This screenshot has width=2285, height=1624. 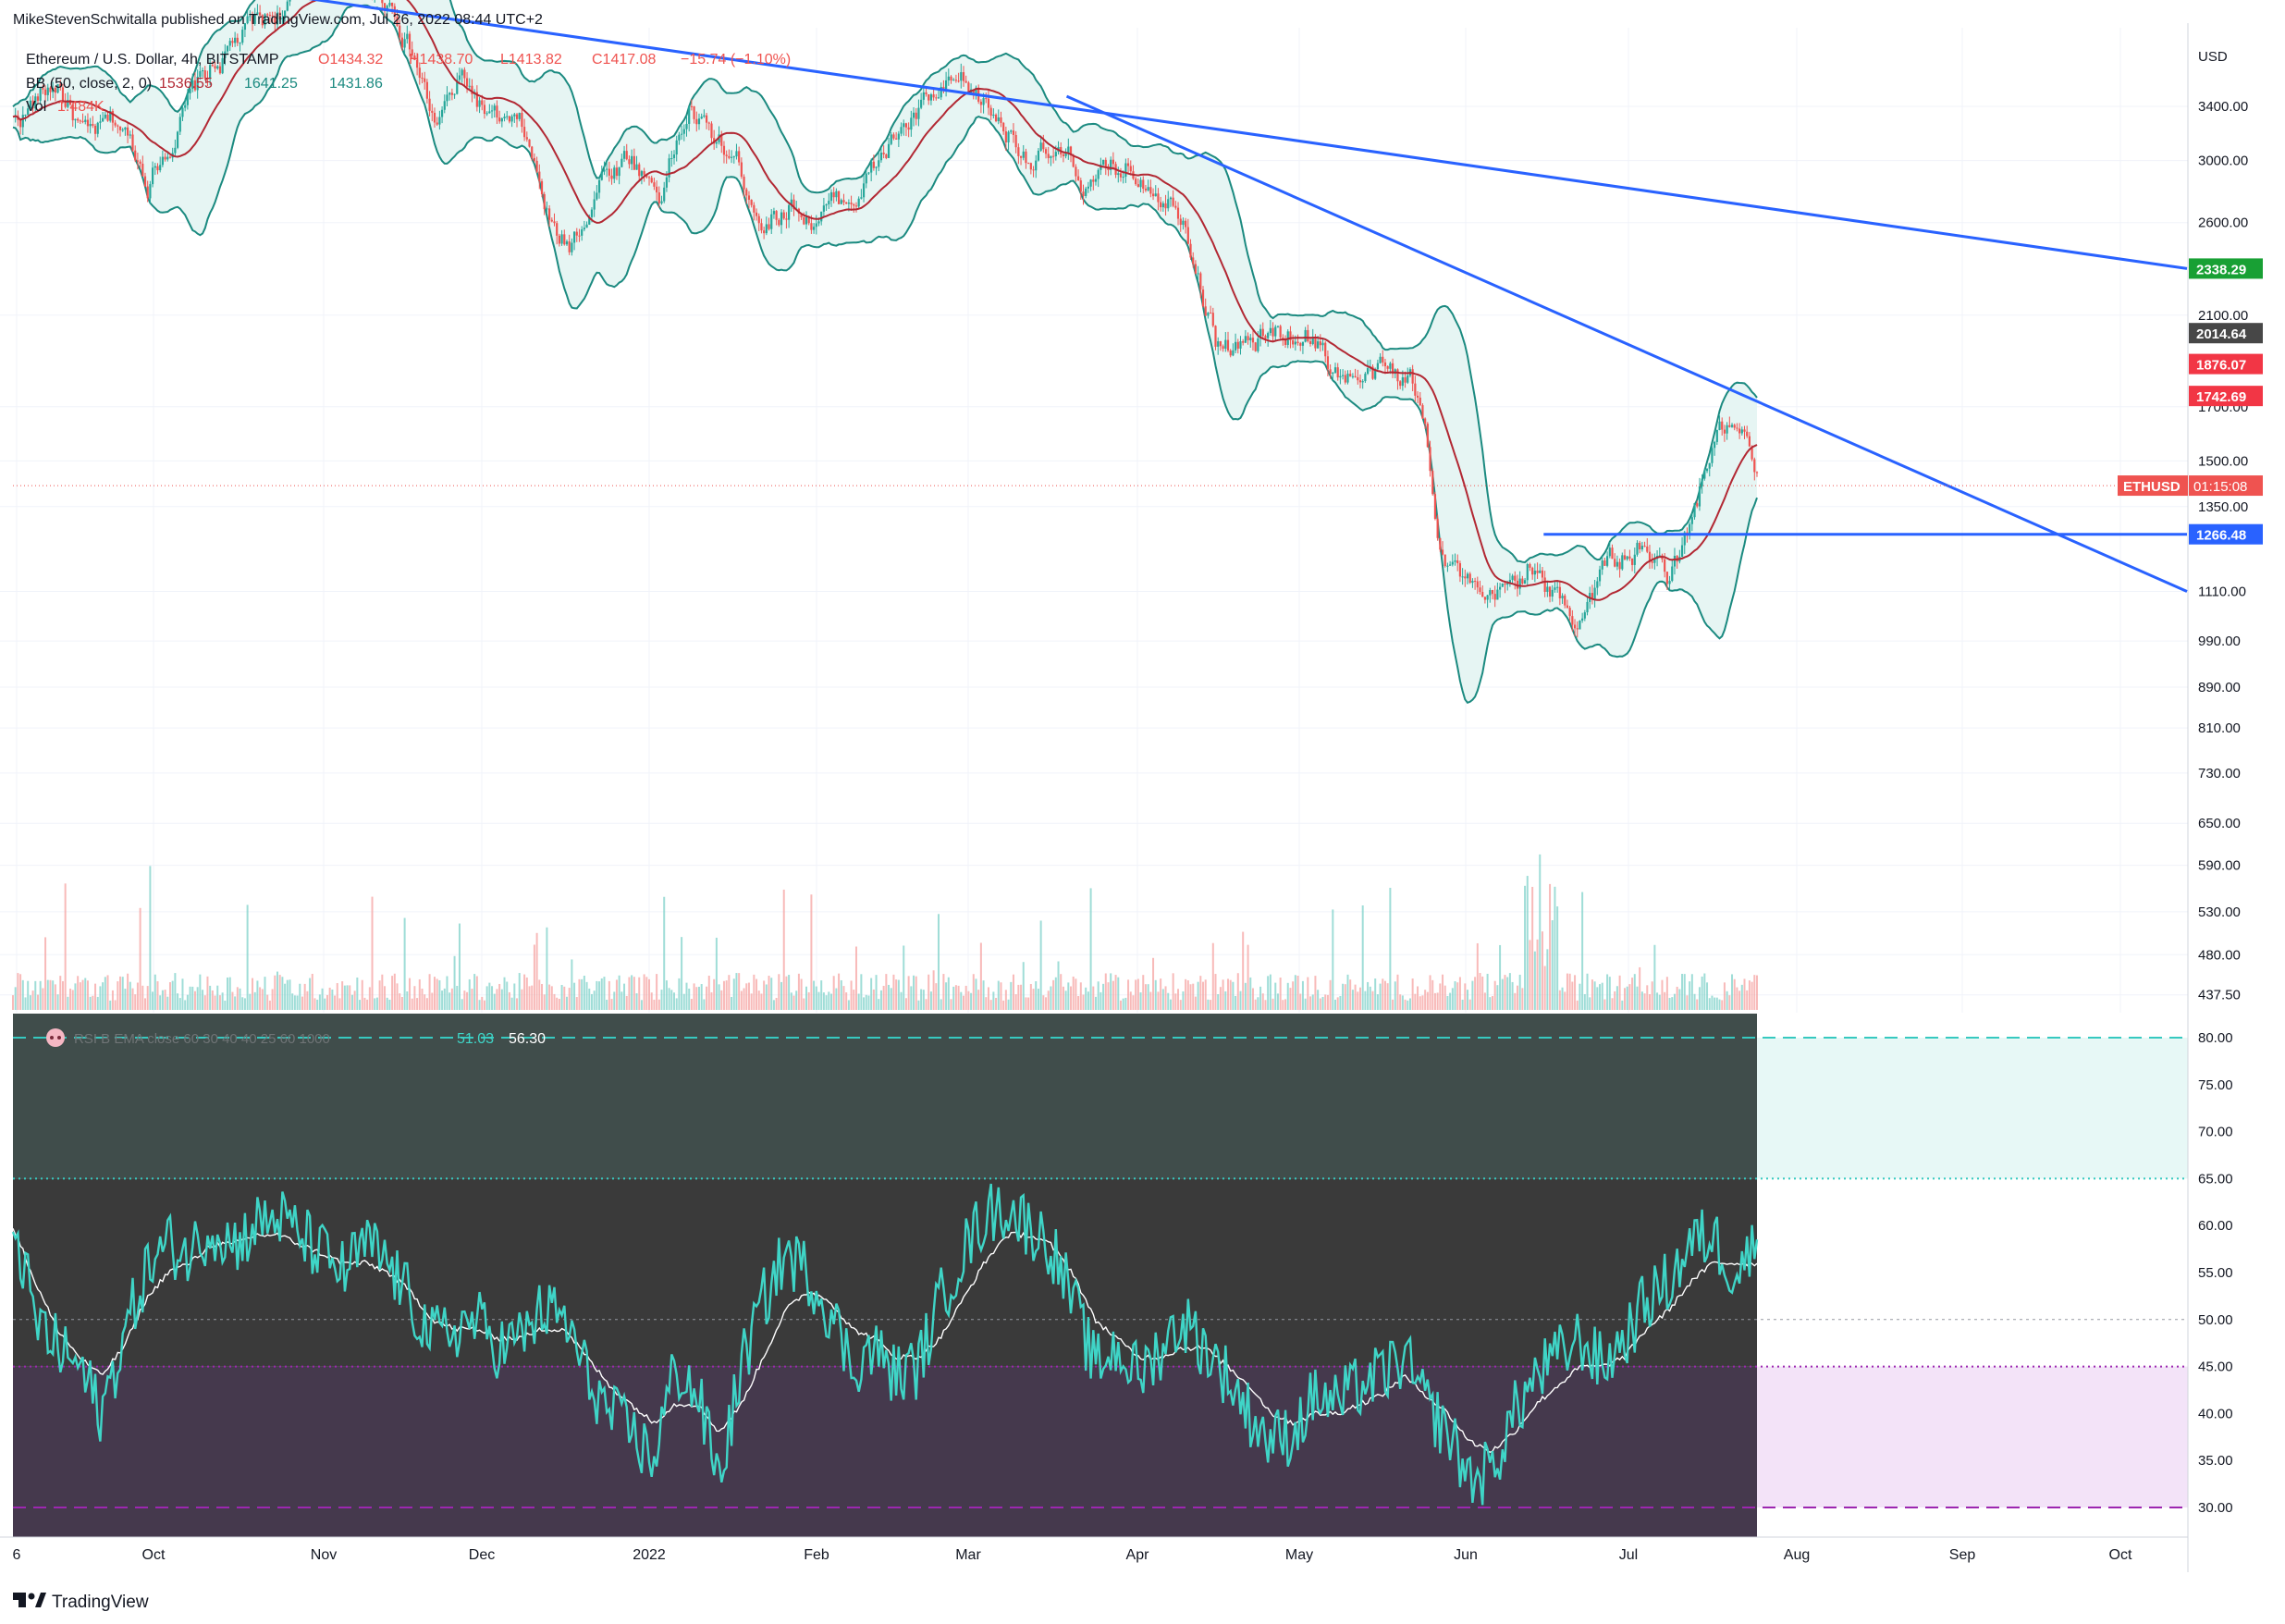 What do you see at coordinates (2226, 396) in the screenshot?
I see `price-label-box` at bounding box center [2226, 396].